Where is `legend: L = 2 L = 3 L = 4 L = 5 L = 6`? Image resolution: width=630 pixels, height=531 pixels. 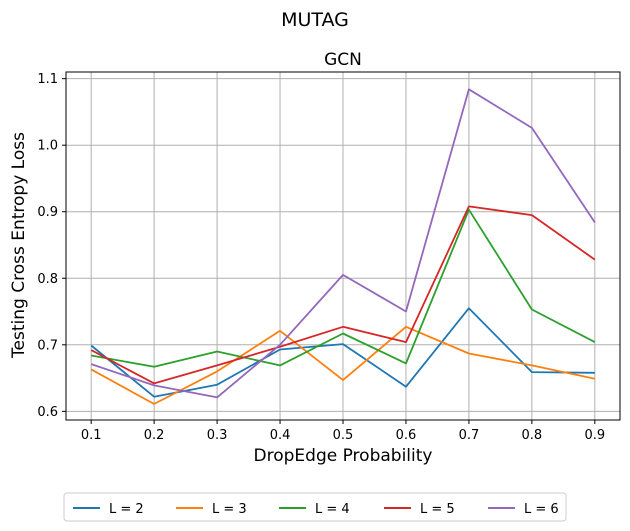
legend: L = 2 L = 3 L = 4 L = 5 L = 6 is located at coordinates (315, 507).